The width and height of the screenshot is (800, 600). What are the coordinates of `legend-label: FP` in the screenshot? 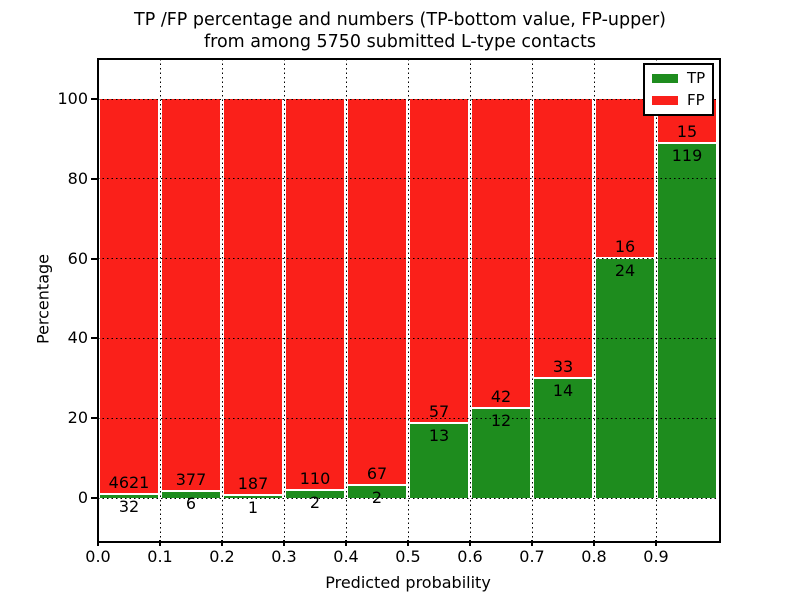 It's located at (696, 100).